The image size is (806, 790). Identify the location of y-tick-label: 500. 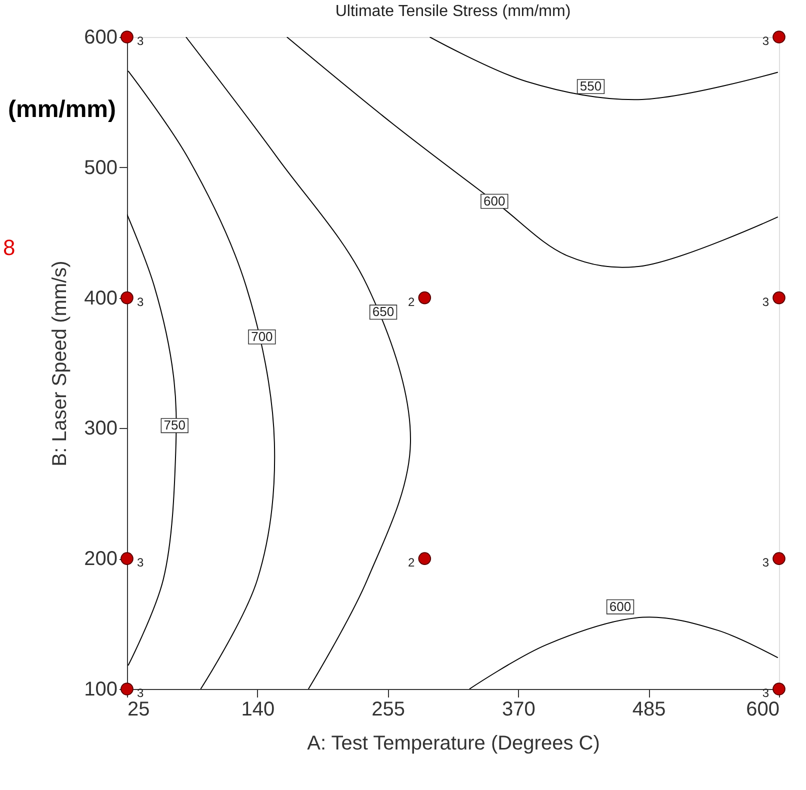
(101, 167).